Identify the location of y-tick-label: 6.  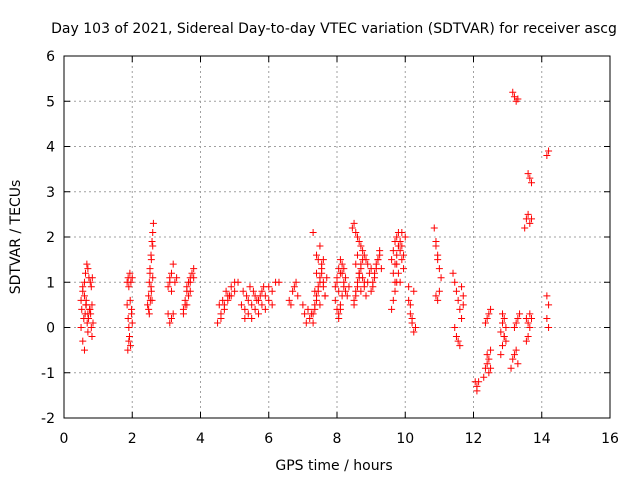
(50, 57).